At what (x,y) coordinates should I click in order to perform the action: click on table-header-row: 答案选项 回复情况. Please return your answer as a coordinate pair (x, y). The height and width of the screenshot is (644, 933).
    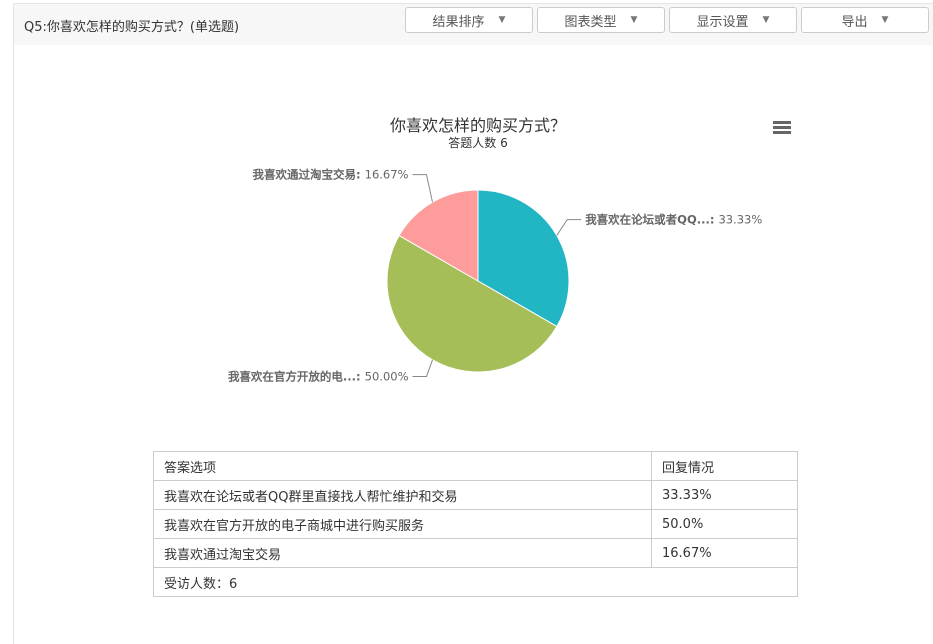
    Looking at the image, I should click on (475, 466).